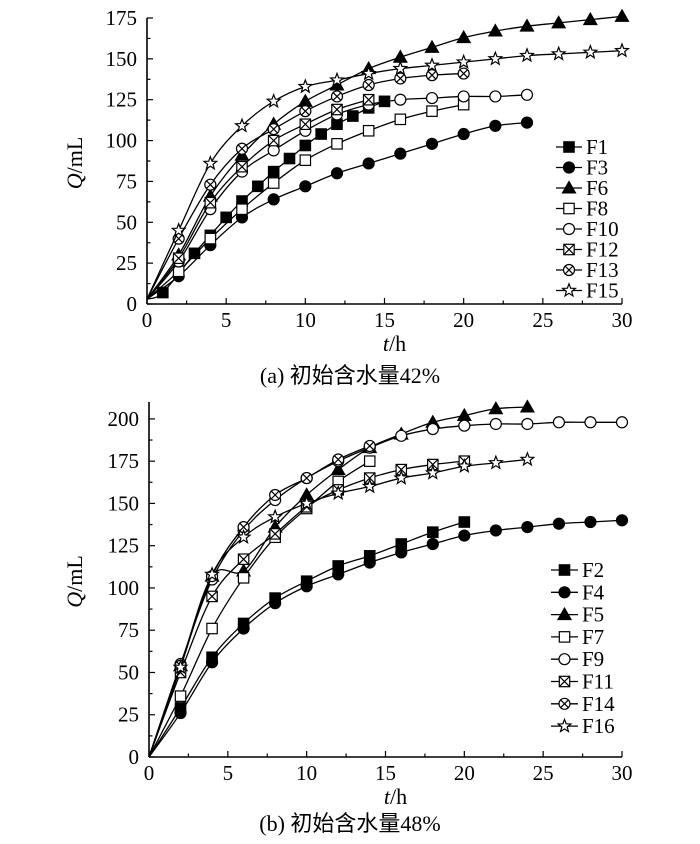 The image size is (700, 844). I want to click on x-tick-label: 10, so click(306, 773).